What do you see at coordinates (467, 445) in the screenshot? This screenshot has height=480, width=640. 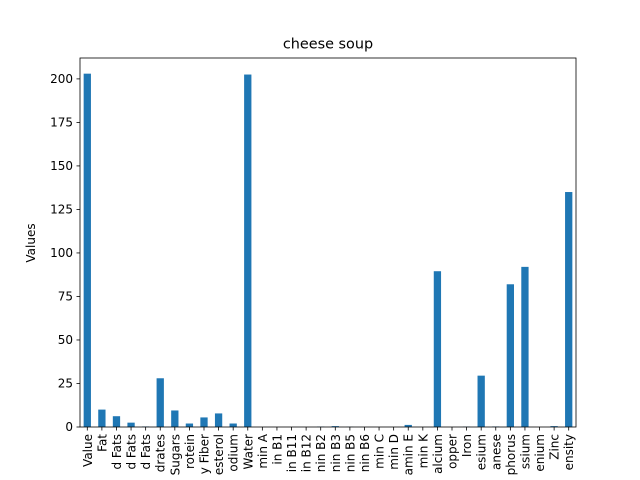 I see `x-tick-label: Iron` at bounding box center [467, 445].